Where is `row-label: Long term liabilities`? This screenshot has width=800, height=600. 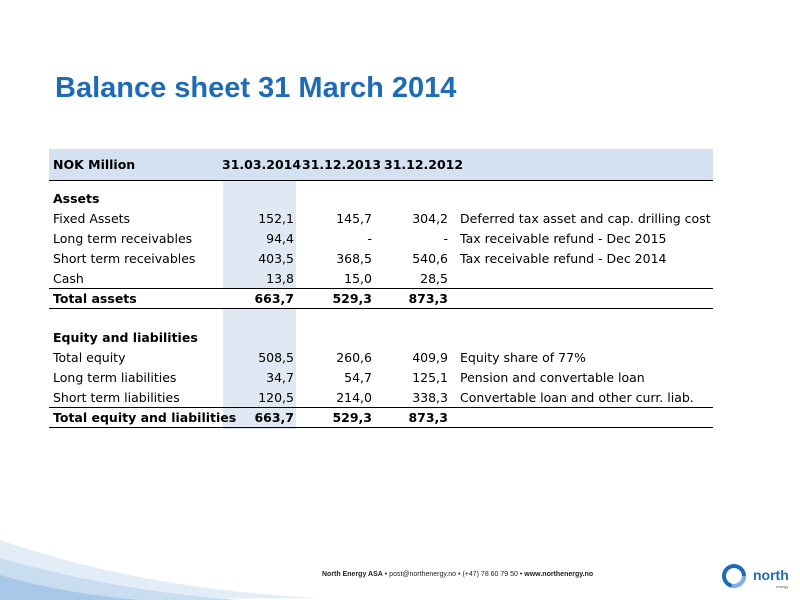
row-label: Long term liabilities is located at coordinates (115, 377).